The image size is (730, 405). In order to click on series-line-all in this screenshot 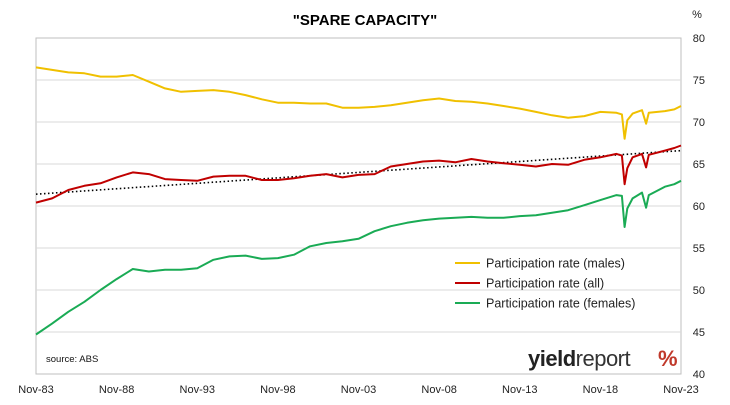, I will do `click(358, 174)`.